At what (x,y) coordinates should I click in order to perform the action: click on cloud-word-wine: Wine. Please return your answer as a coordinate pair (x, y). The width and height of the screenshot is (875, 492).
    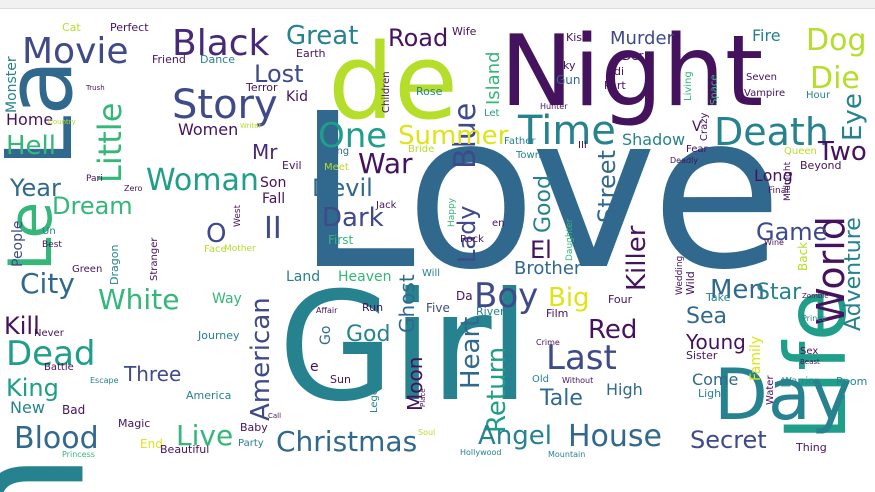
    Looking at the image, I should click on (774, 242).